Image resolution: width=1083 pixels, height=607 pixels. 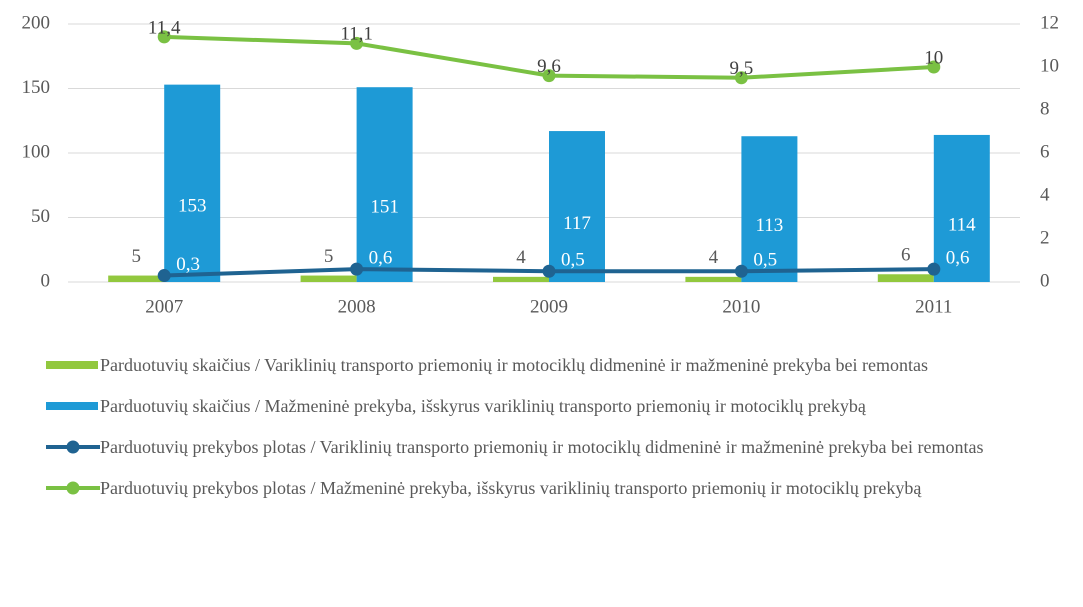 I want to click on x-tick-label: 2010, so click(x=741, y=306).